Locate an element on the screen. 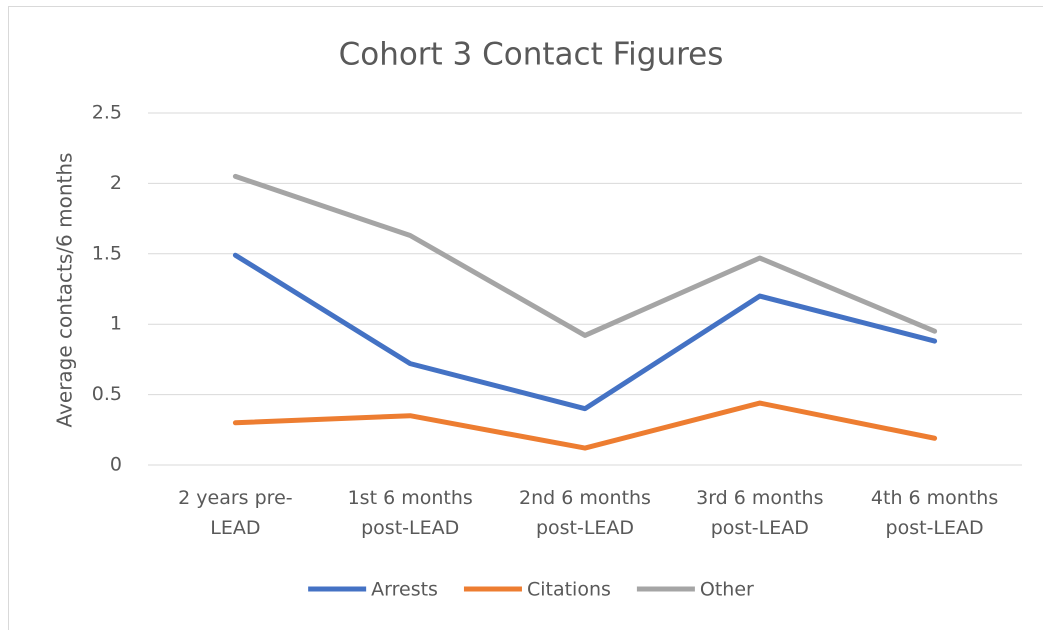  x-tick-label: 2nd 6 months post-LEAD is located at coordinates (585, 513).